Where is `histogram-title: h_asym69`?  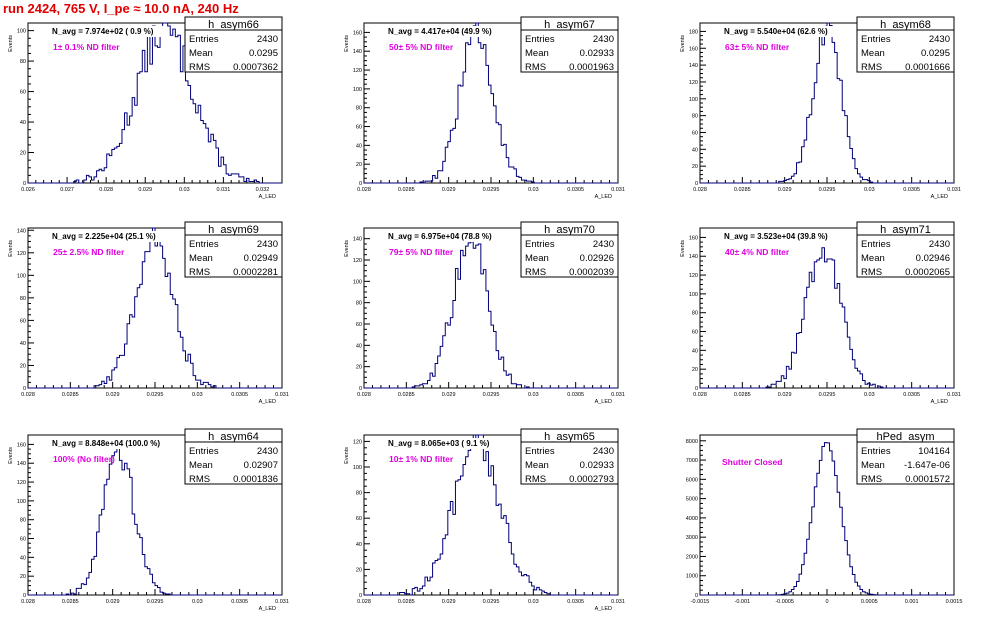 histogram-title: h_asym69 is located at coordinates (233, 230).